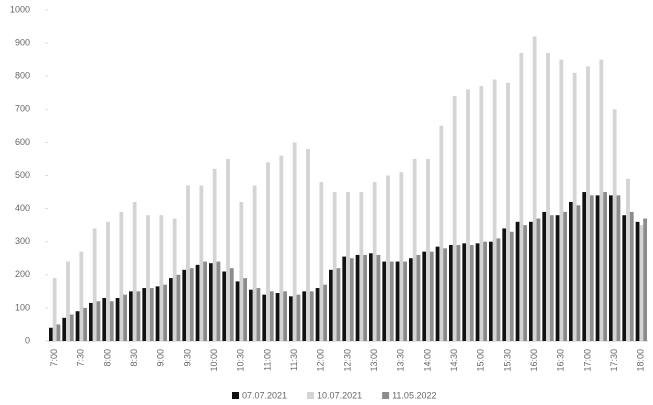  What do you see at coordinates (22, 274) in the screenshot?
I see `y-tick-label: 200` at bounding box center [22, 274].